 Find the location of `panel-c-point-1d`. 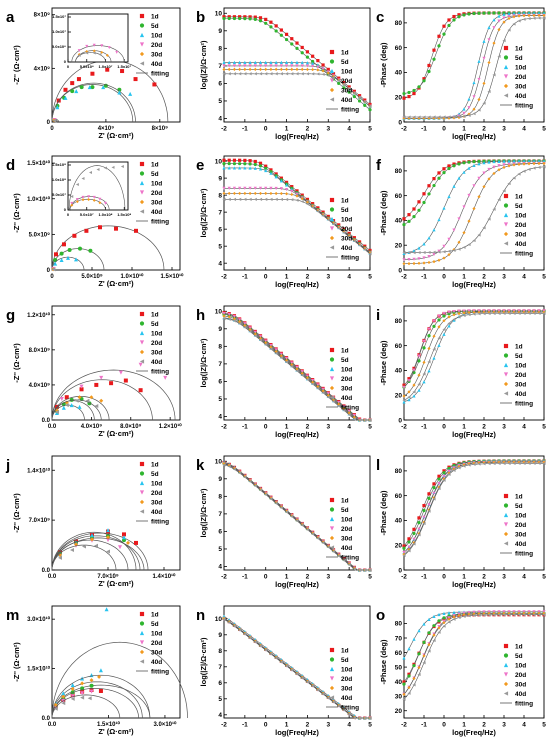

panel-c-point-1d is located at coordinates (459, 15).